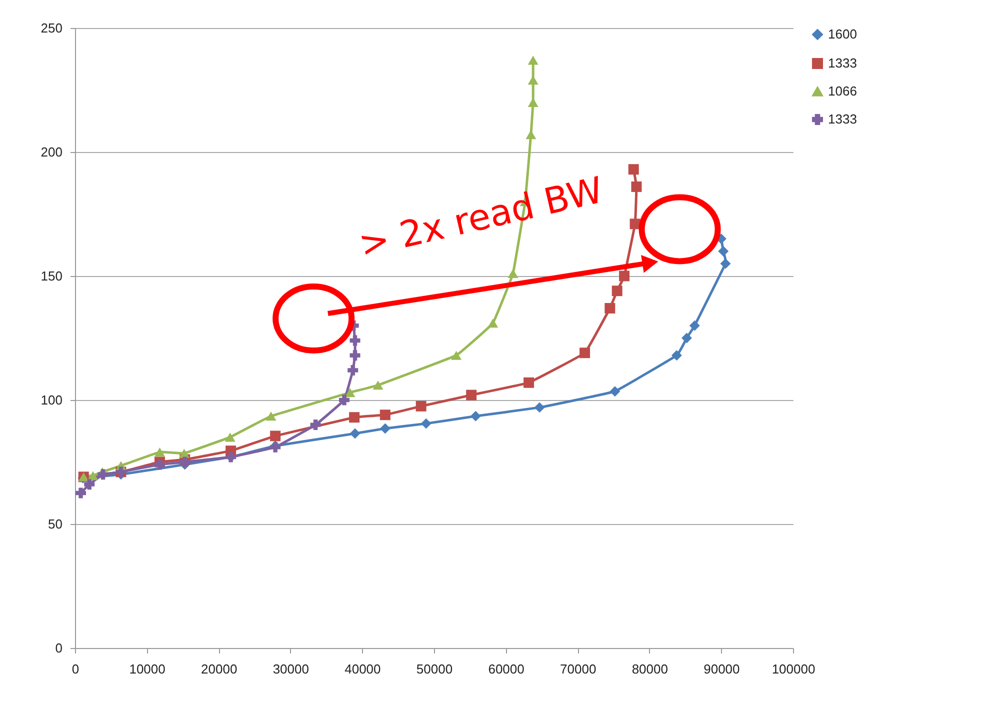 The width and height of the screenshot is (1000, 704). I want to click on y-tick-label: 200, so click(51, 152).